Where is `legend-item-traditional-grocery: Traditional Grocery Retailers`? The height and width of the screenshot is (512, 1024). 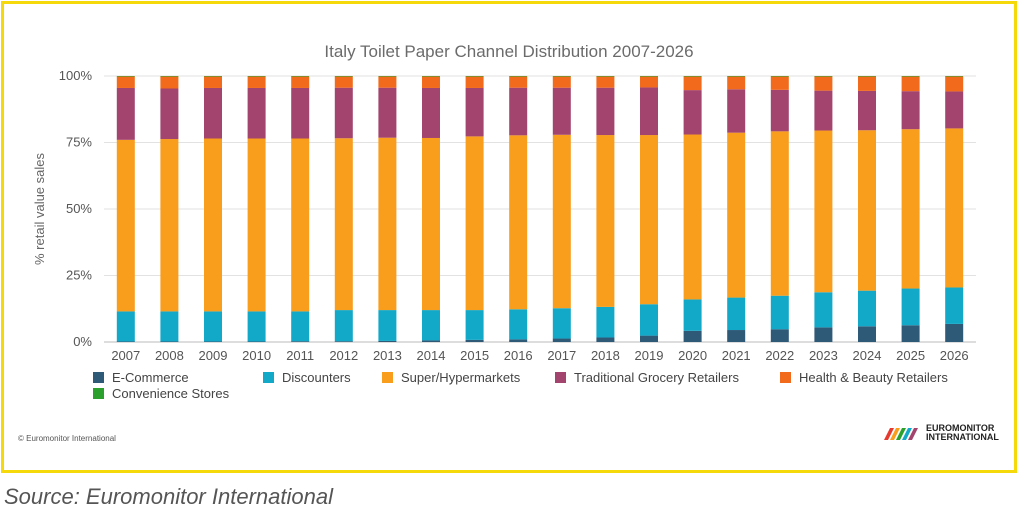
legend-item-traditional-grocery: Traditional Grocery Retailers is located at coordinates (647, 377).